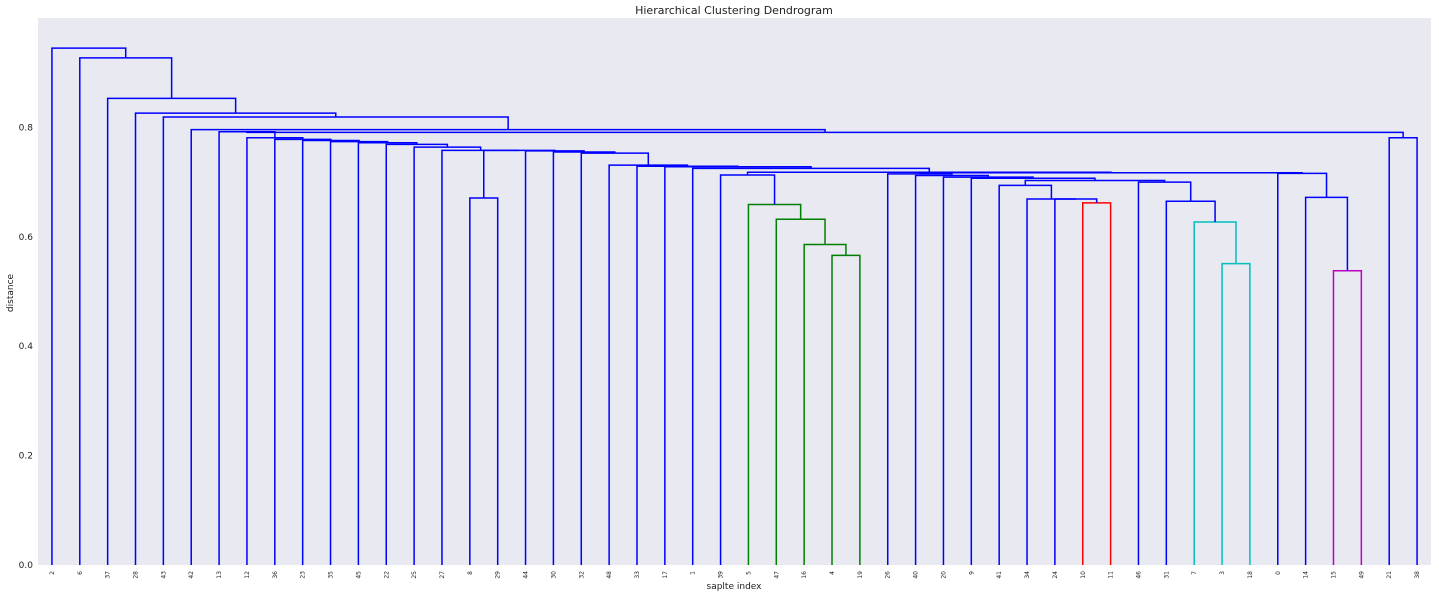 The width and height of the screenshot is (1439, 597). What do you see at coordinates (735, 587) in the screenshot?
I see `x-axis-label: saplte index` at bounding box center [735, 587].